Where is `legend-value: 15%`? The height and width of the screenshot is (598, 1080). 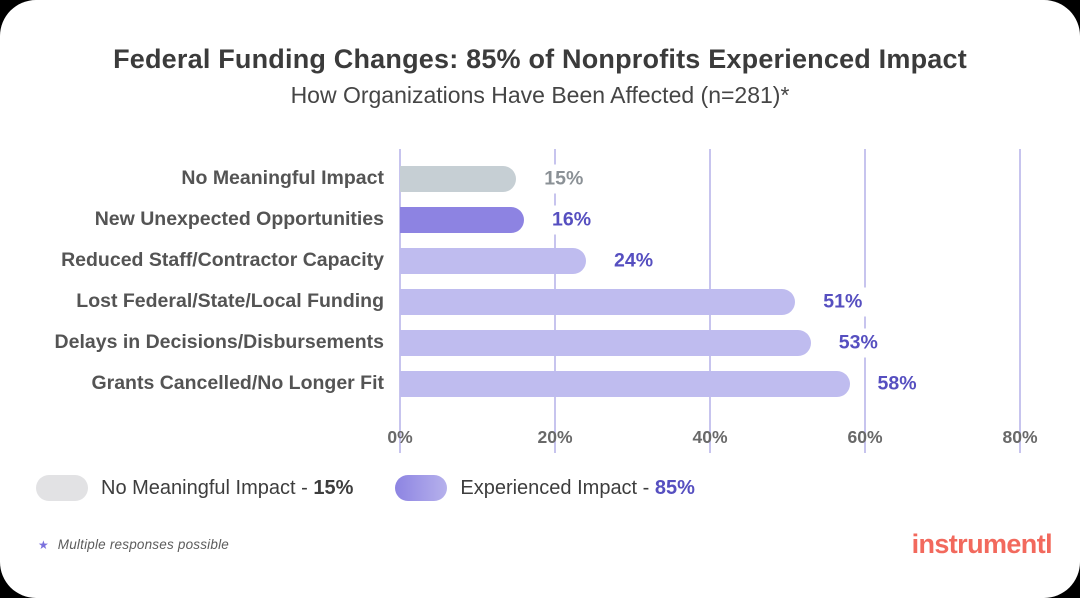
legend-value: 15% is located at coordinates (333, 487).